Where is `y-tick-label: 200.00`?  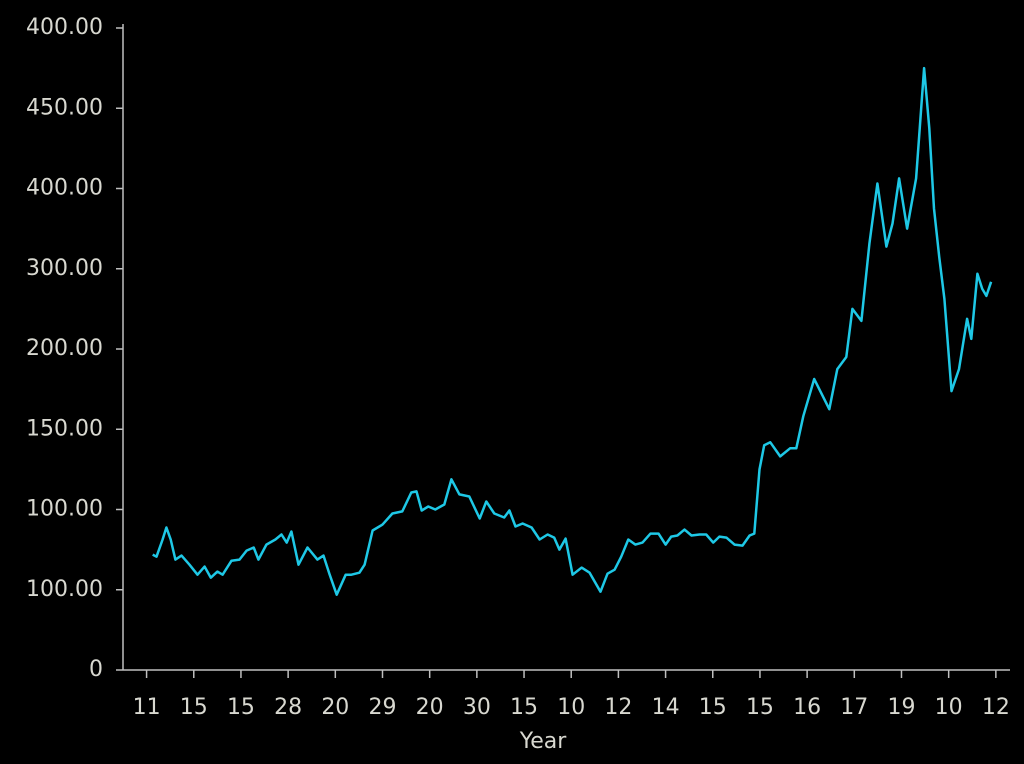 y-tick-label: 200.00 is located at coordinates (64, 348).